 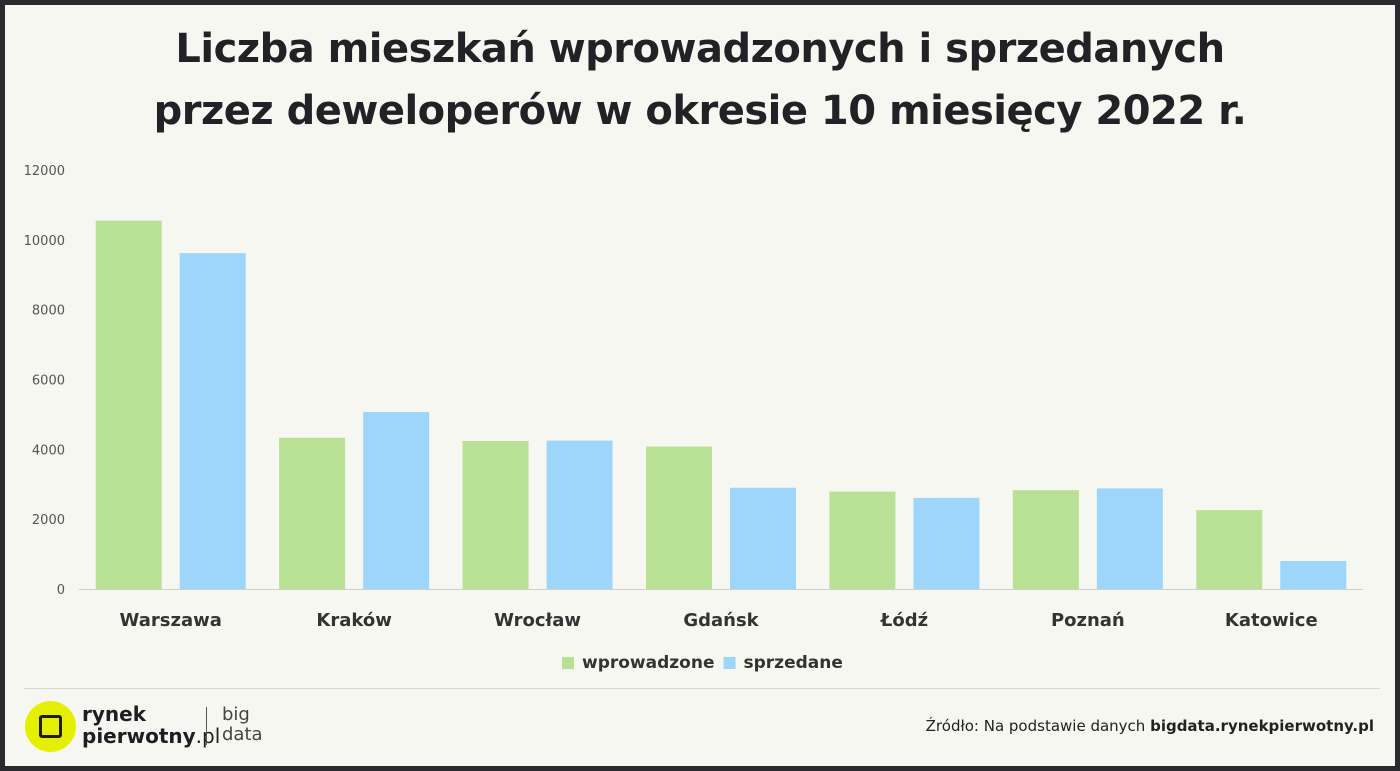 What do you see at coordinates (208, 736) in the screenshot?
I see `logo-line-2-suffix: .pl` at bounding box center [208, 736].